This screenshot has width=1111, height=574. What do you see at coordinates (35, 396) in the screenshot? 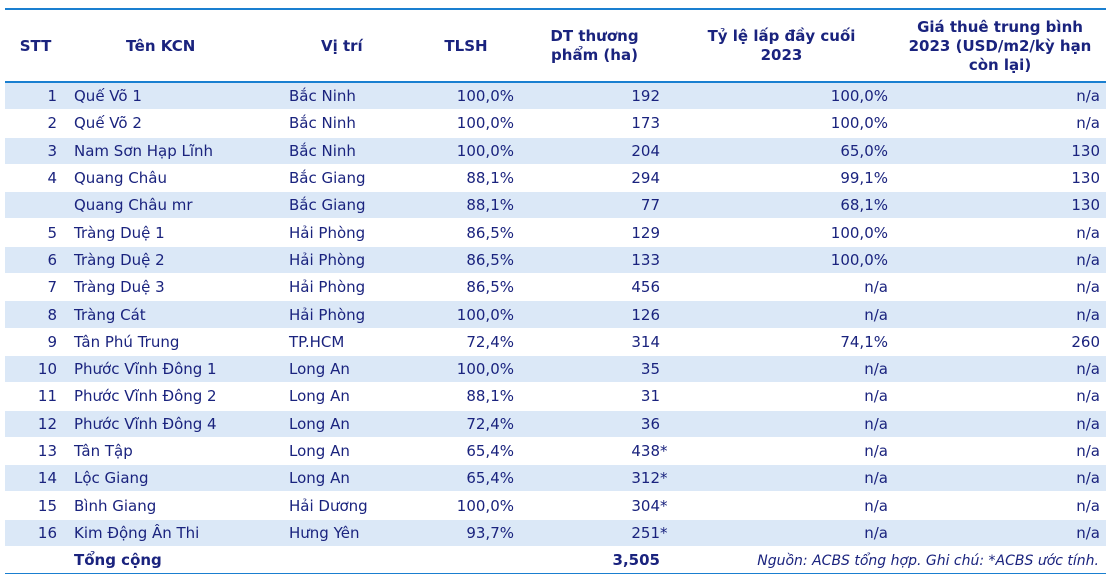
I see `row-stt: 11` at bounding box center [35, 396].